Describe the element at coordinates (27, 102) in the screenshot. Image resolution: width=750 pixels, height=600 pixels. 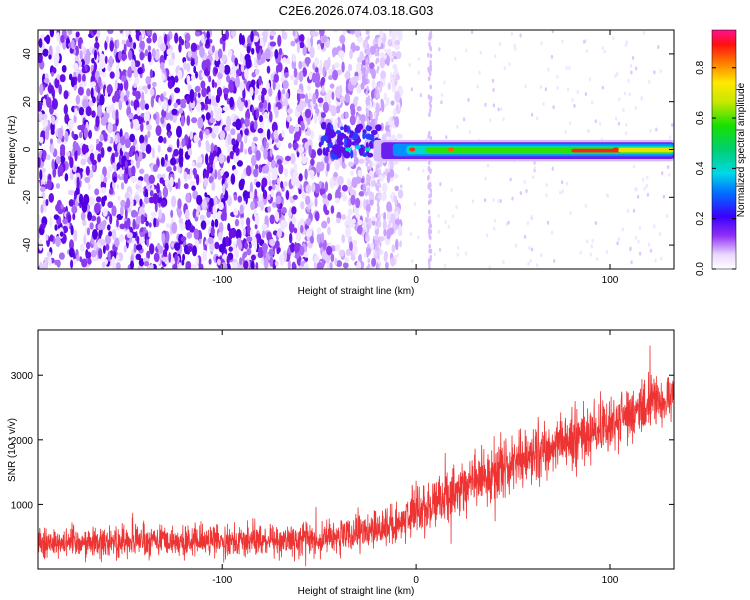
I see `spectrogram-ytick-label: 20` at that location.